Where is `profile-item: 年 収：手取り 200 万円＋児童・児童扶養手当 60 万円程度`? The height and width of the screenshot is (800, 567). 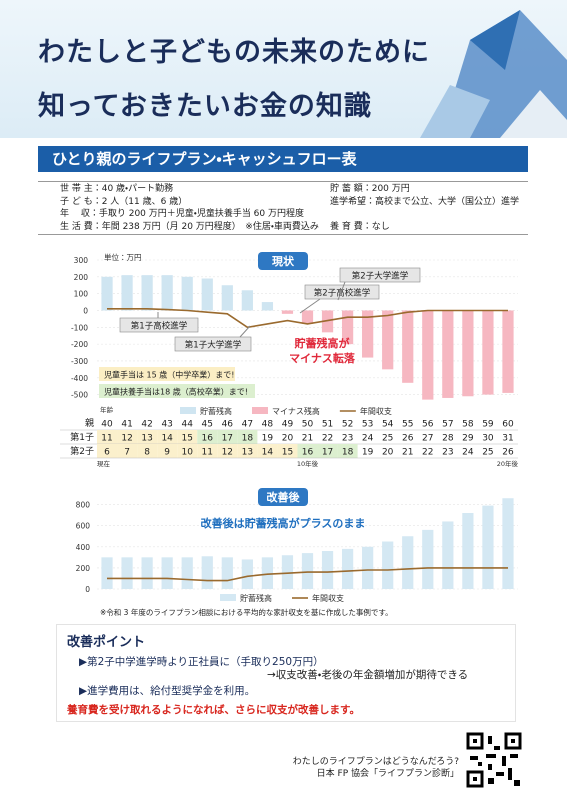 profile-item: 年 収：手取り 200 万円＋児童・児童扶養手当 60 万円程度 is located at coordinates (182, 214).